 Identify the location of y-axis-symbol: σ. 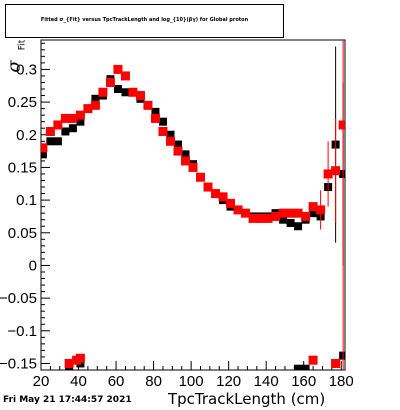
(14, 66).